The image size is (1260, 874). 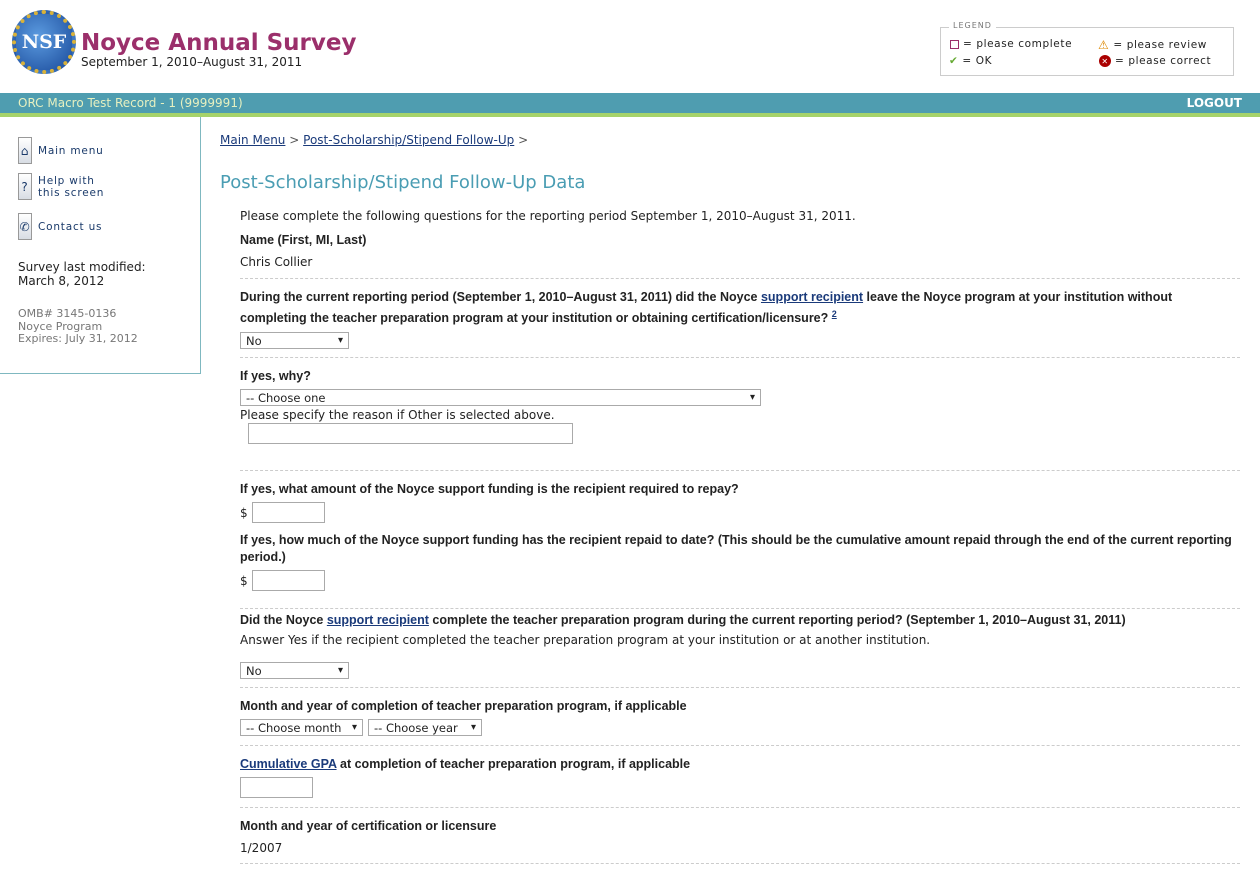 I want to click on repay-amount-input, so click(x=288, y=513).